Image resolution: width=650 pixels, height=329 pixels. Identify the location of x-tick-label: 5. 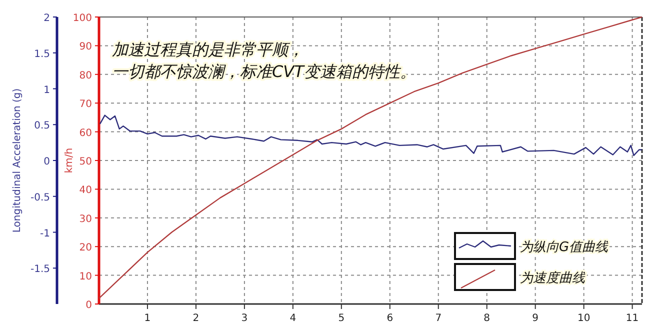
(341, 318).